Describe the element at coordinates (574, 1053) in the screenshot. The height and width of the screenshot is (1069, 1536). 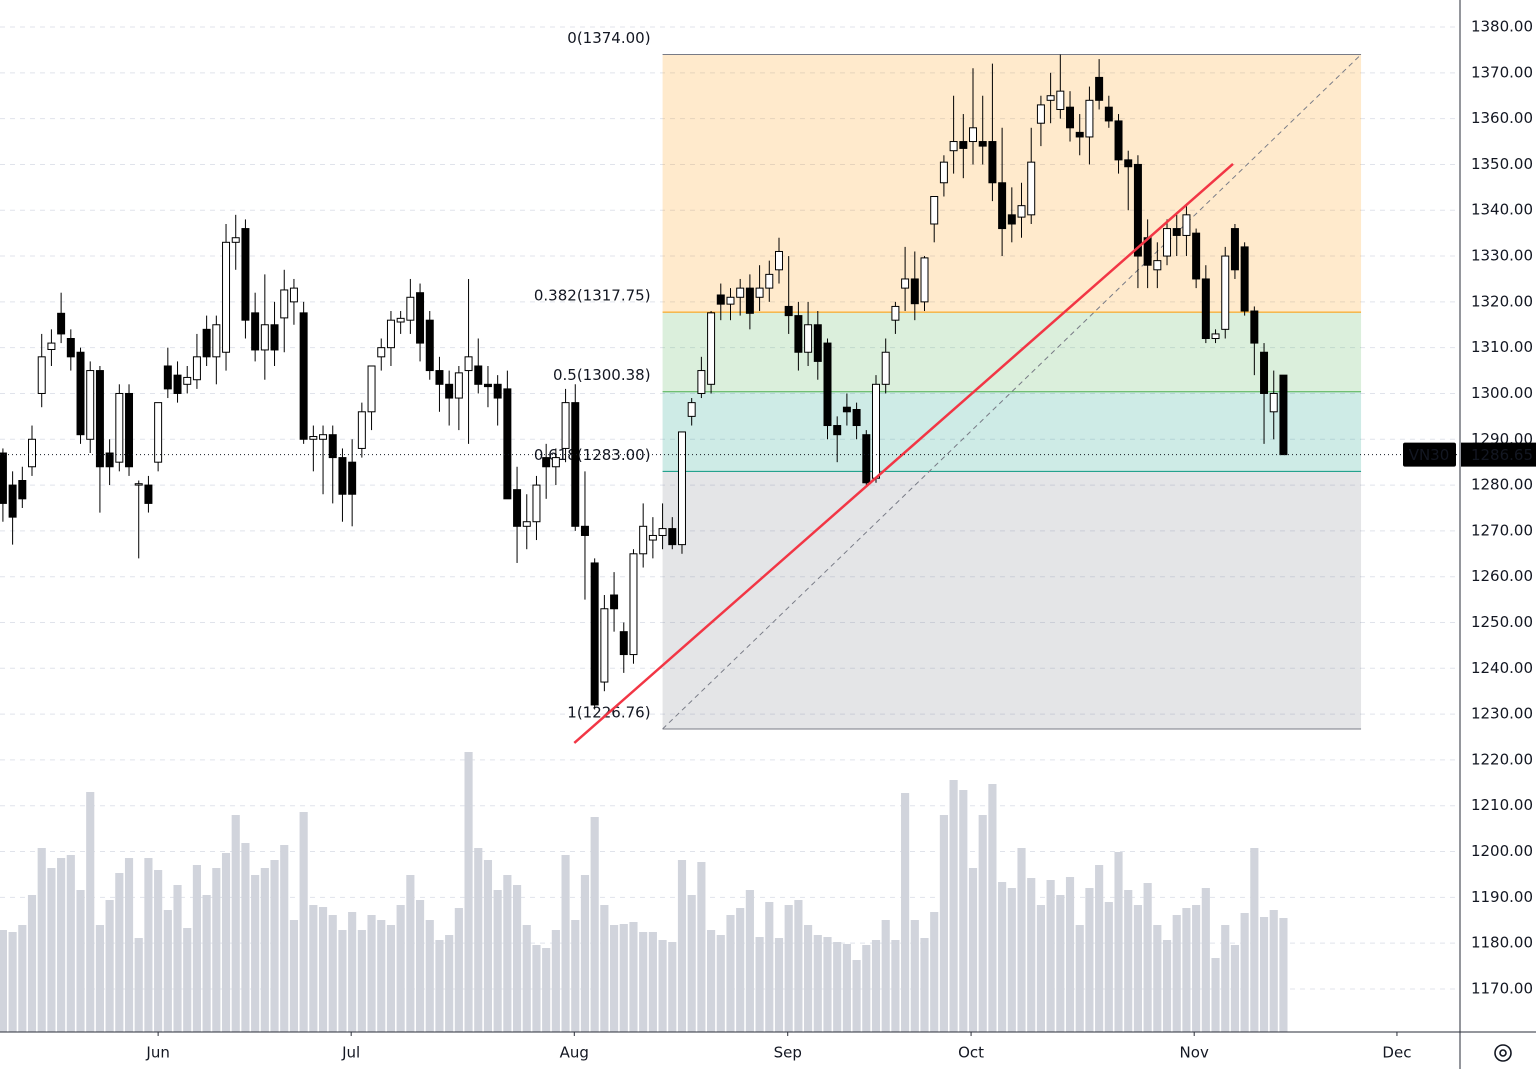
I see `x-tick-label: Aug` at that location.